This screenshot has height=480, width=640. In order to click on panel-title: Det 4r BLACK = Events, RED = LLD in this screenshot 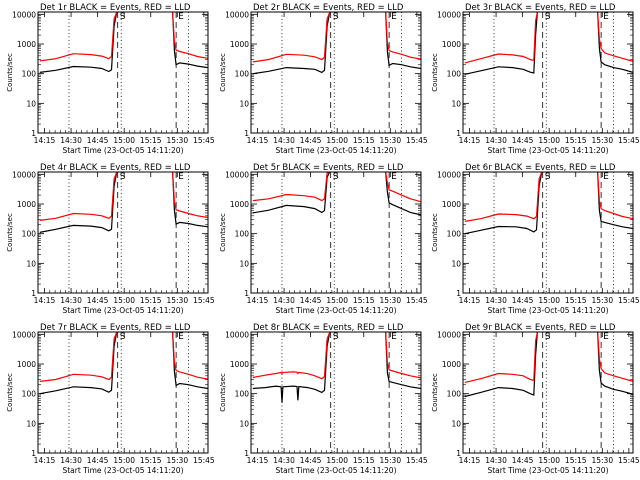, I will do `click(115, 168)`.